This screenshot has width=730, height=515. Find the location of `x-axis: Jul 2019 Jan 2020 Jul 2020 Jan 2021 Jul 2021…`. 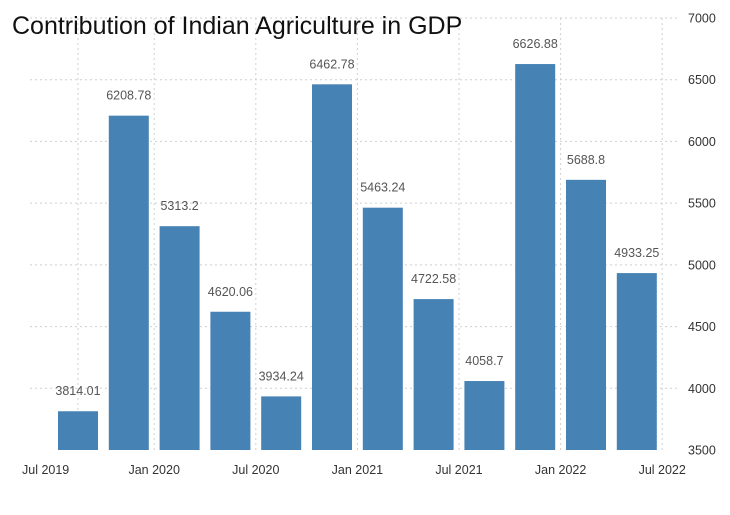

x-axis: Jul 2019 Jan 2020 Jul 2020 Jan 2021 Jul 2021… is located at coordinates (354, 470).